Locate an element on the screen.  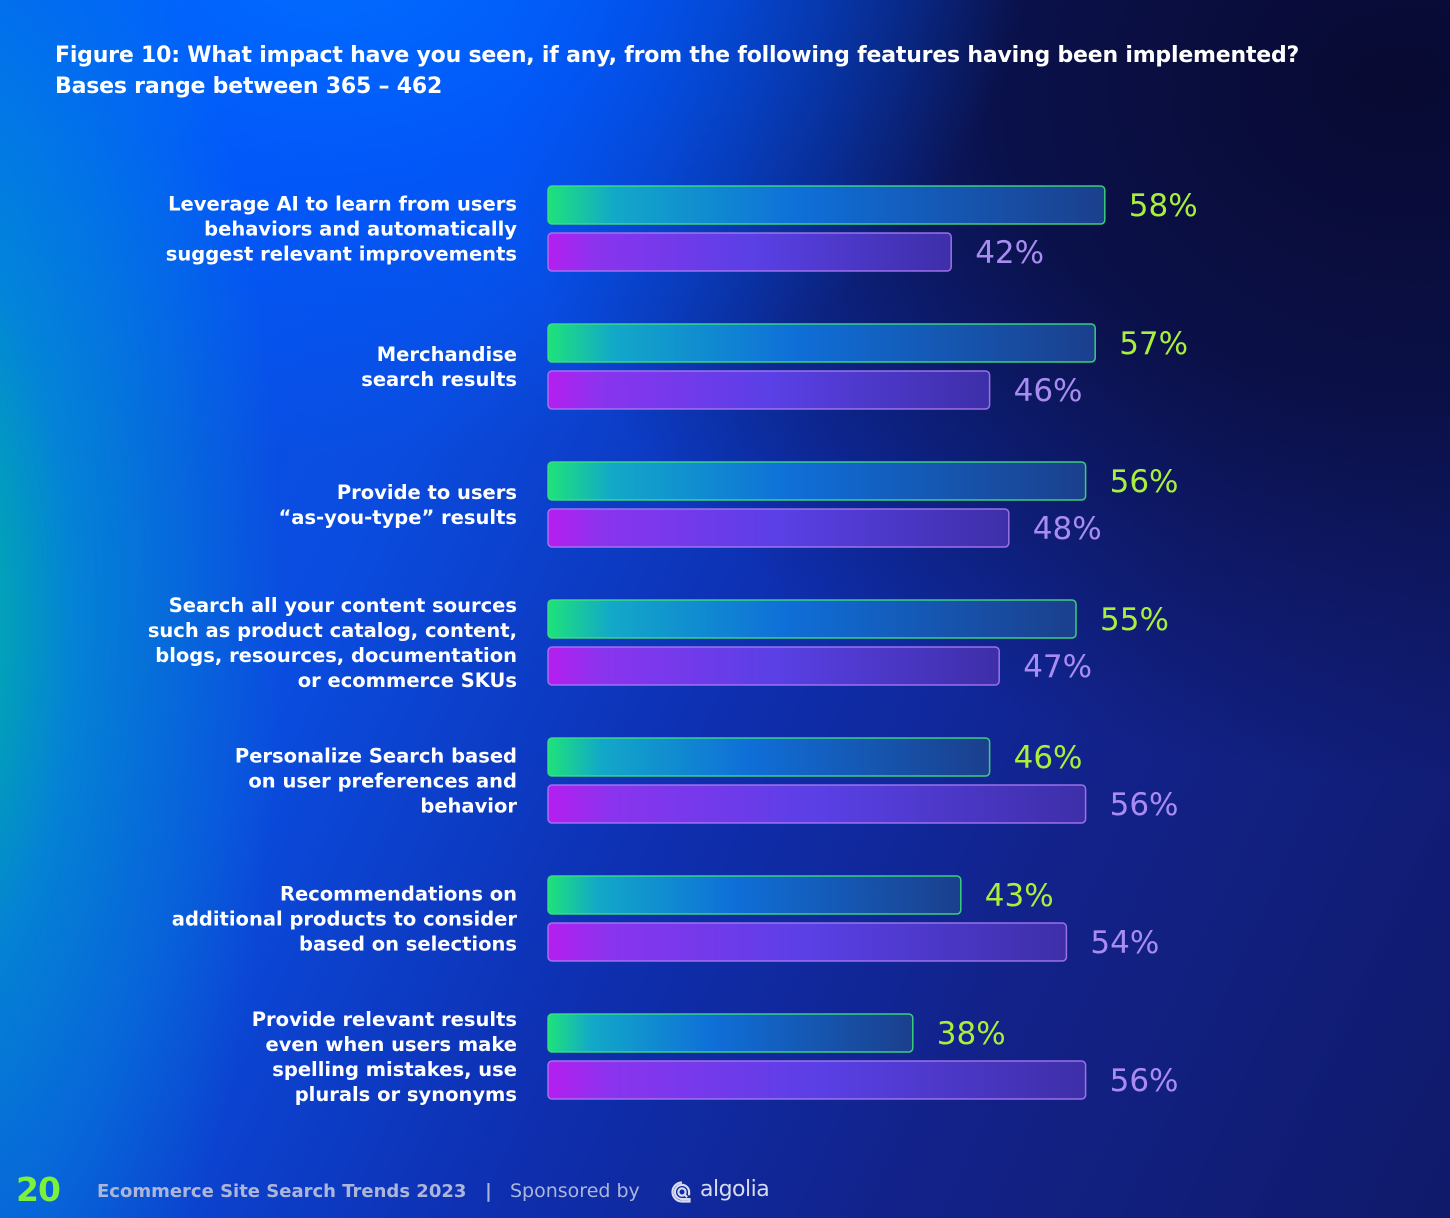
value-label-a-5: 43% is located at coordinates (1019, 896).